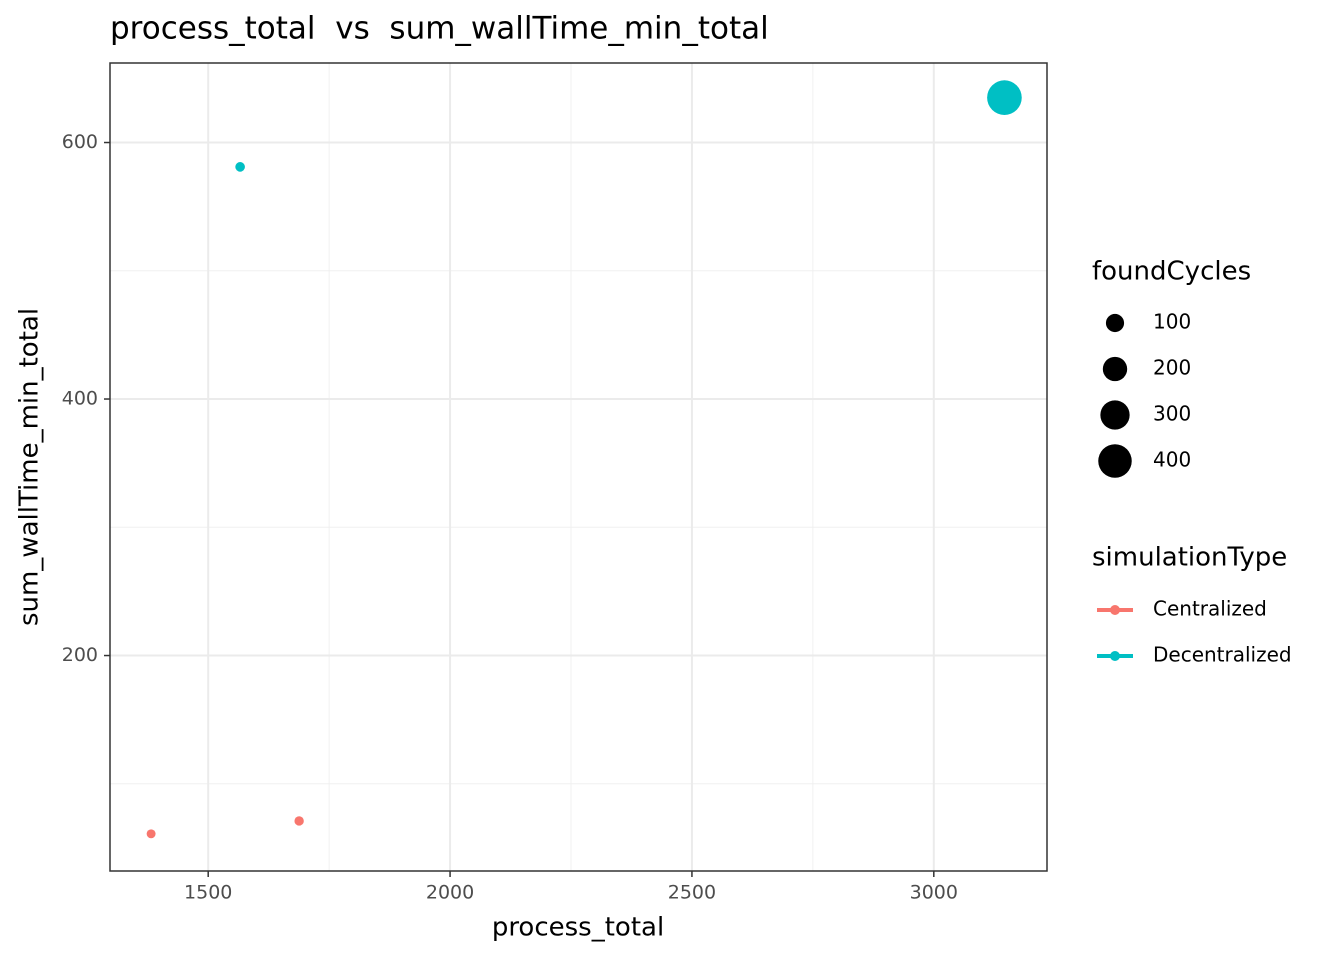  I want to click on y-axis-label: sum_wallTime_min_total, so click(30, 467).